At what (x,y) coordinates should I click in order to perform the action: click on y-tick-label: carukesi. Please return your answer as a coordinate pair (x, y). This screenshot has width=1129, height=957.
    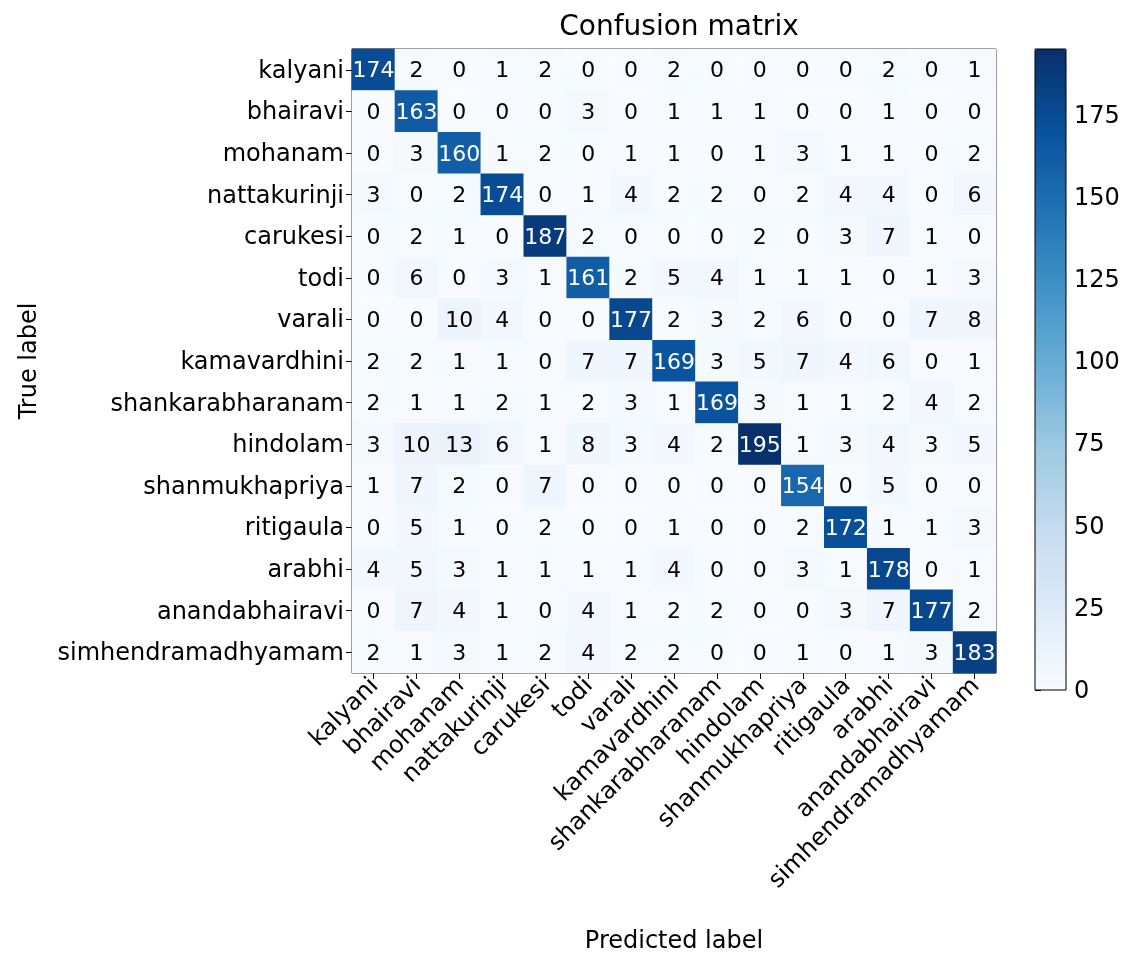
    Looking at the image, I should click on (294, 236).